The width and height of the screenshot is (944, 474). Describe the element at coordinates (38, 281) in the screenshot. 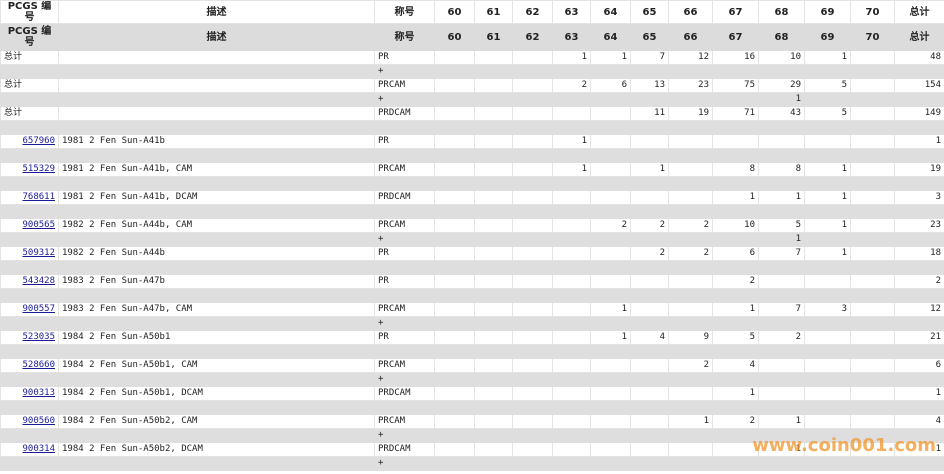

I see `pcgs-link: 543428` at that location.